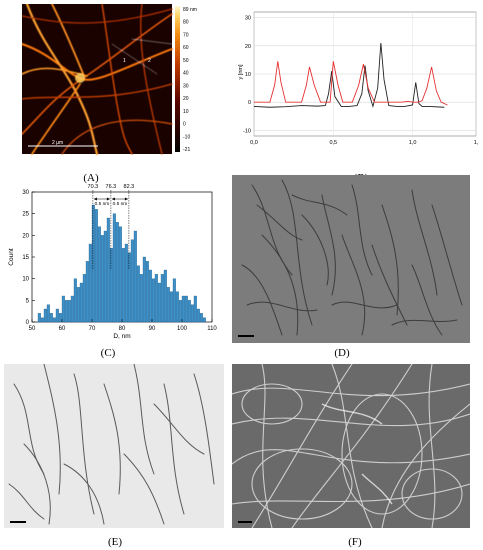 This screenshot has height=550, width=483. What do you see at coordinates (177, 79) in the screenshot?
I see `colorbar` at bounding box center [177, 79].